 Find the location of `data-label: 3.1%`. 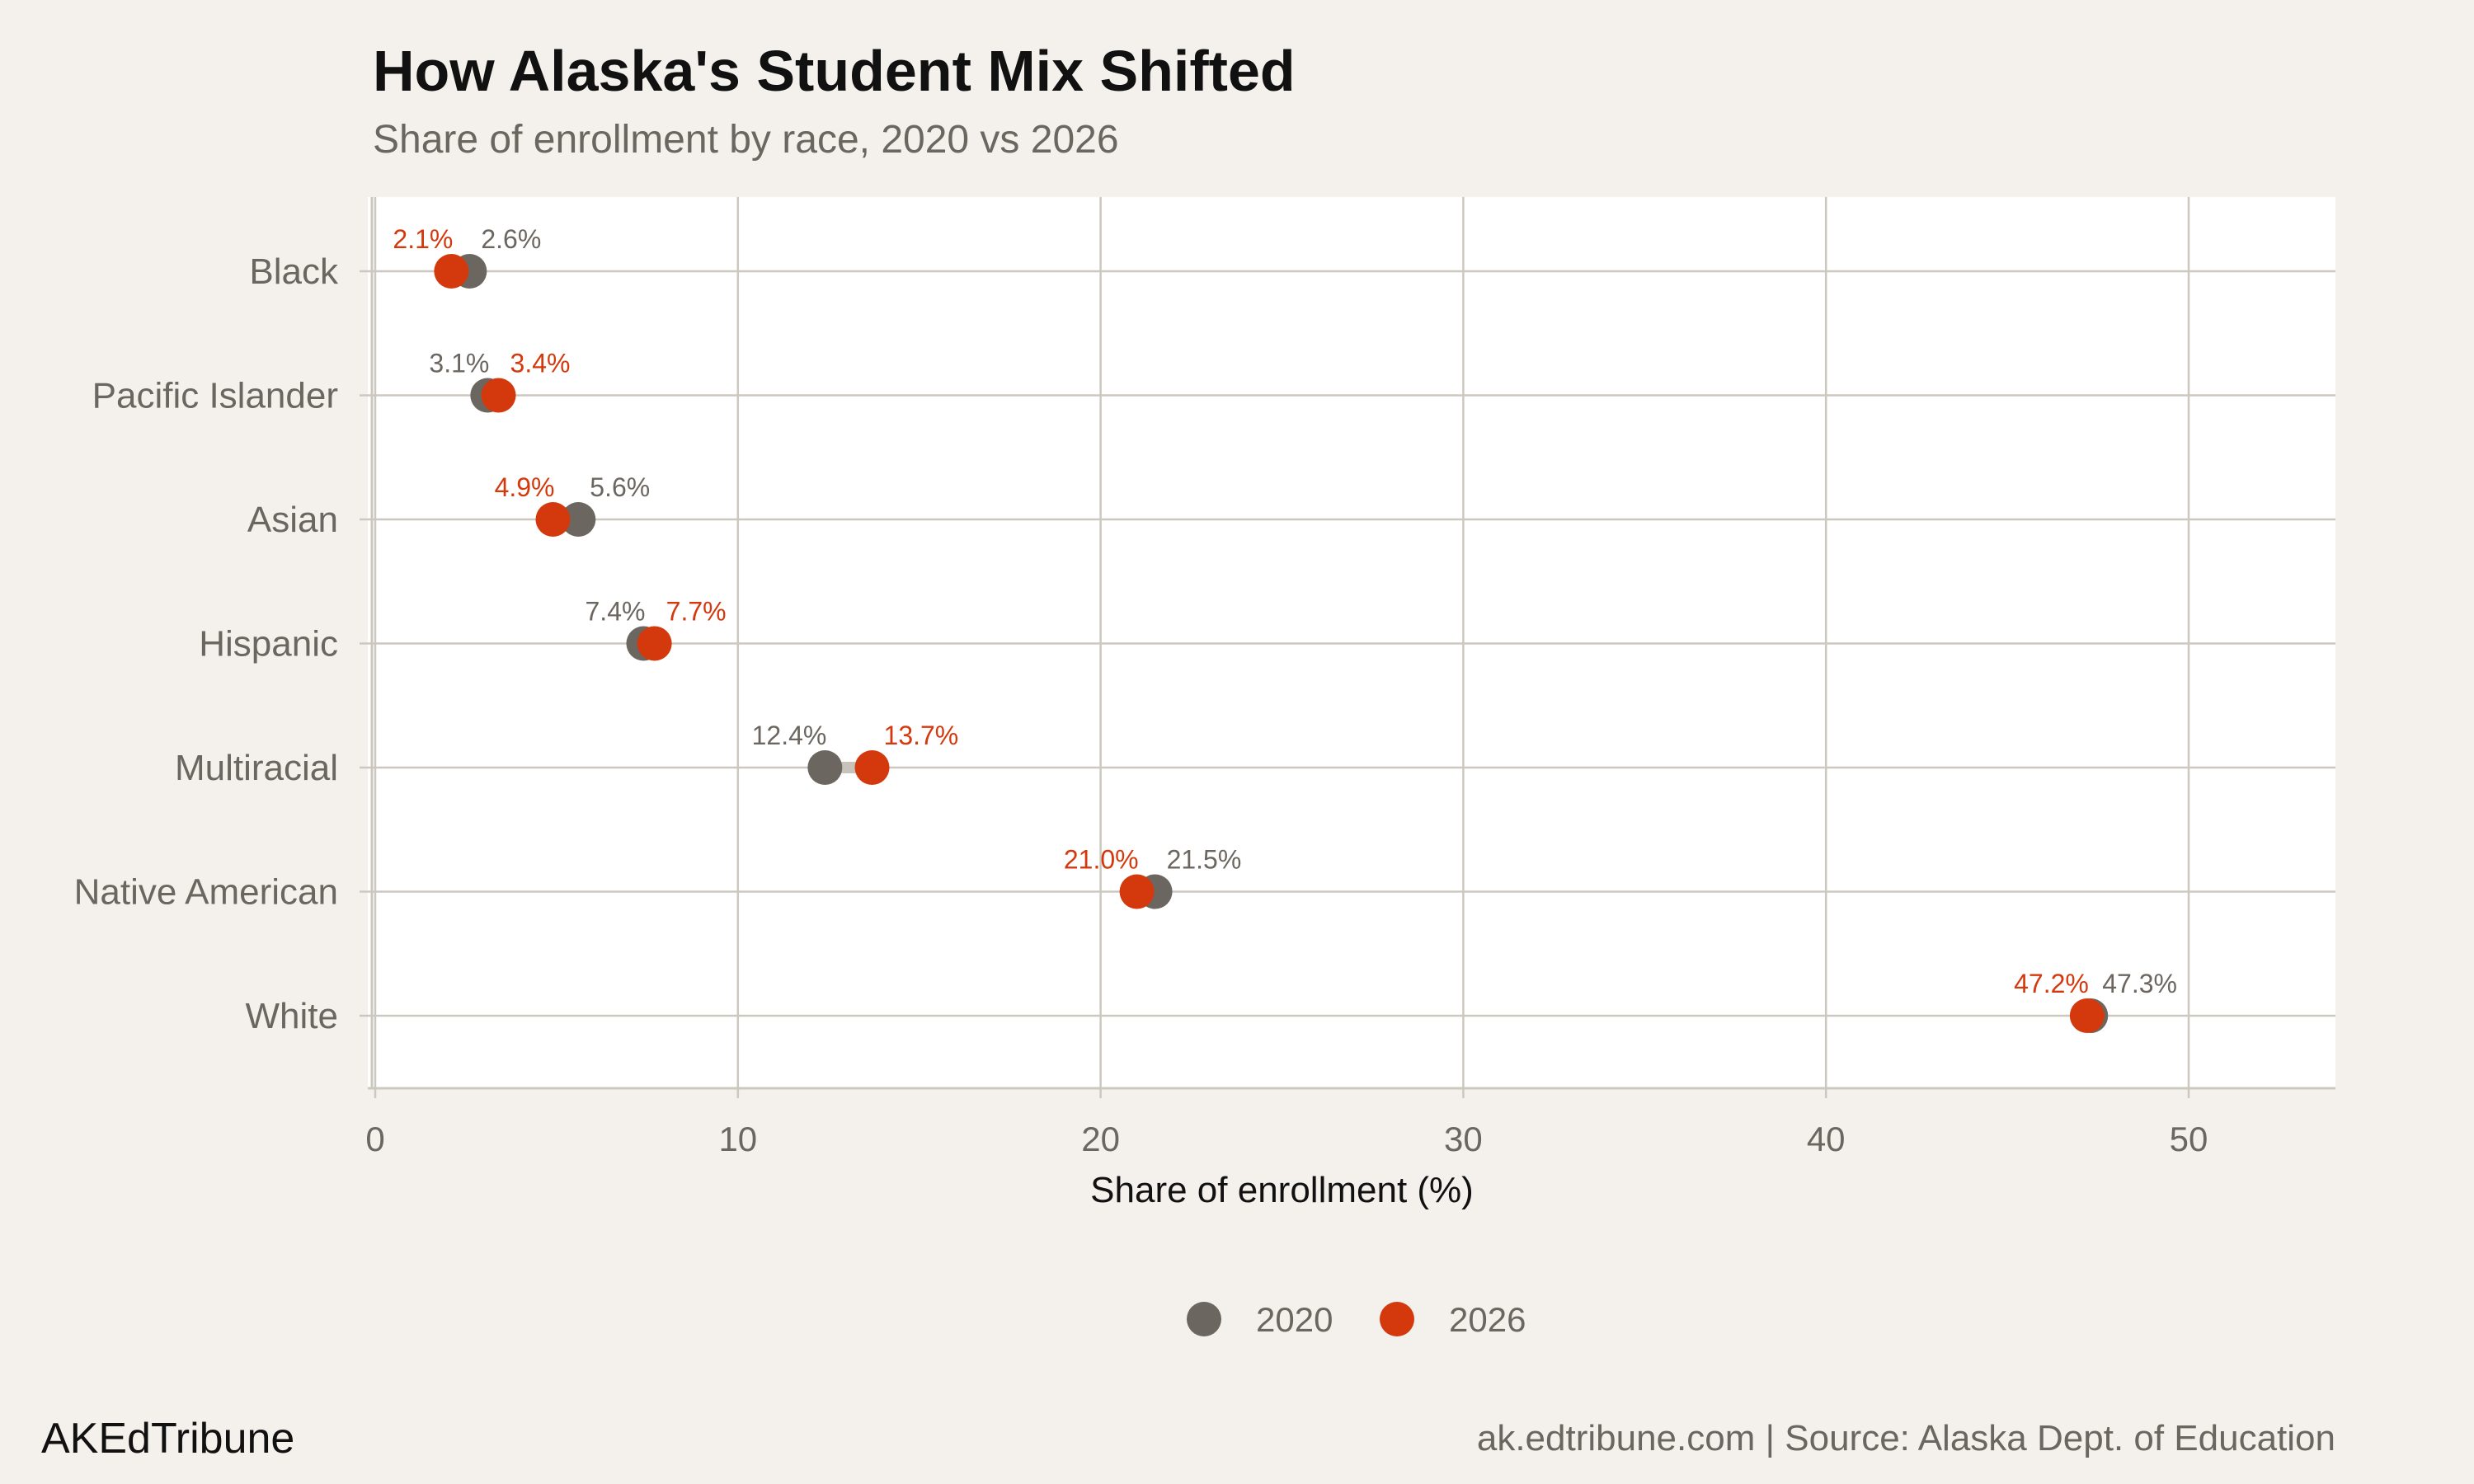

data-label: 3.1% is located at coordinates (459, 363).